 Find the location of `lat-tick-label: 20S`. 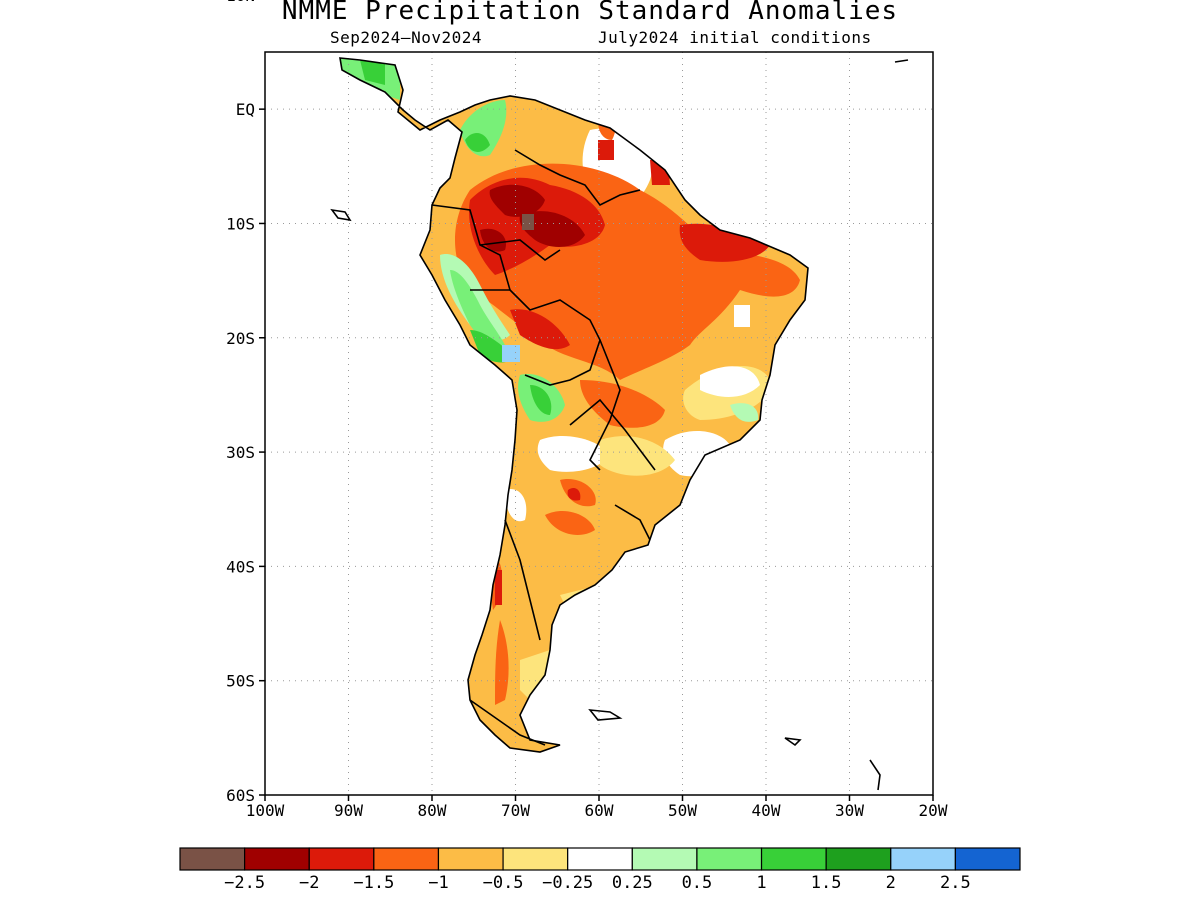

lat-tick-label: 20S is located at coordinates (240, 338).